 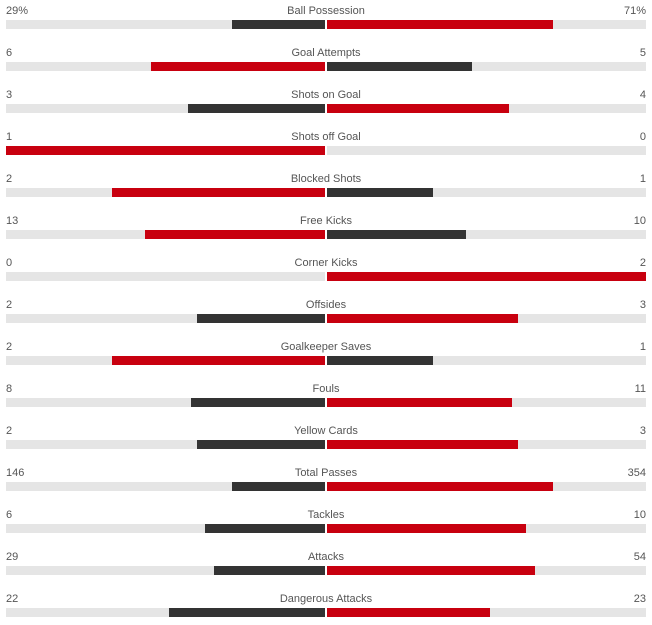 What do you see at coordinates (636, 473) in the screenshot?
I see `away-value: 354` at bounding box center [636, 473].